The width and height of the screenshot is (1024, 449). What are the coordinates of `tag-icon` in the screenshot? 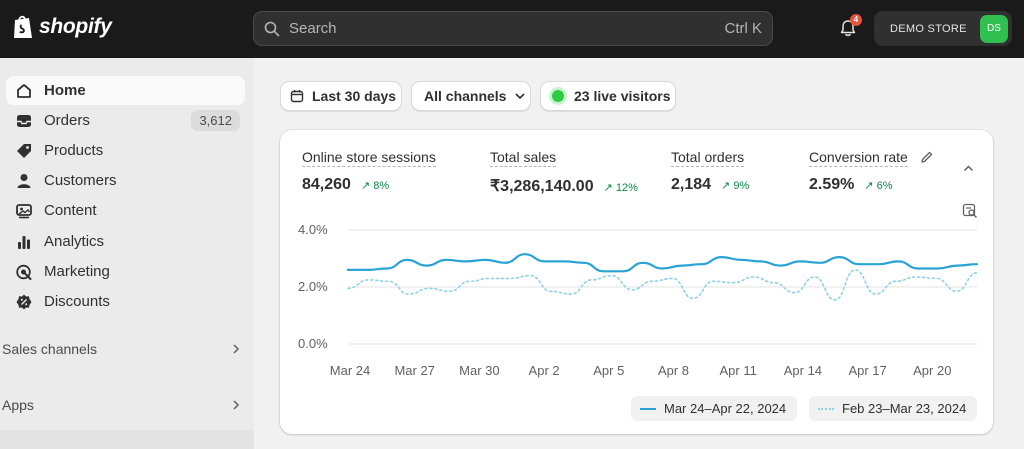 It's located at (24, 150).